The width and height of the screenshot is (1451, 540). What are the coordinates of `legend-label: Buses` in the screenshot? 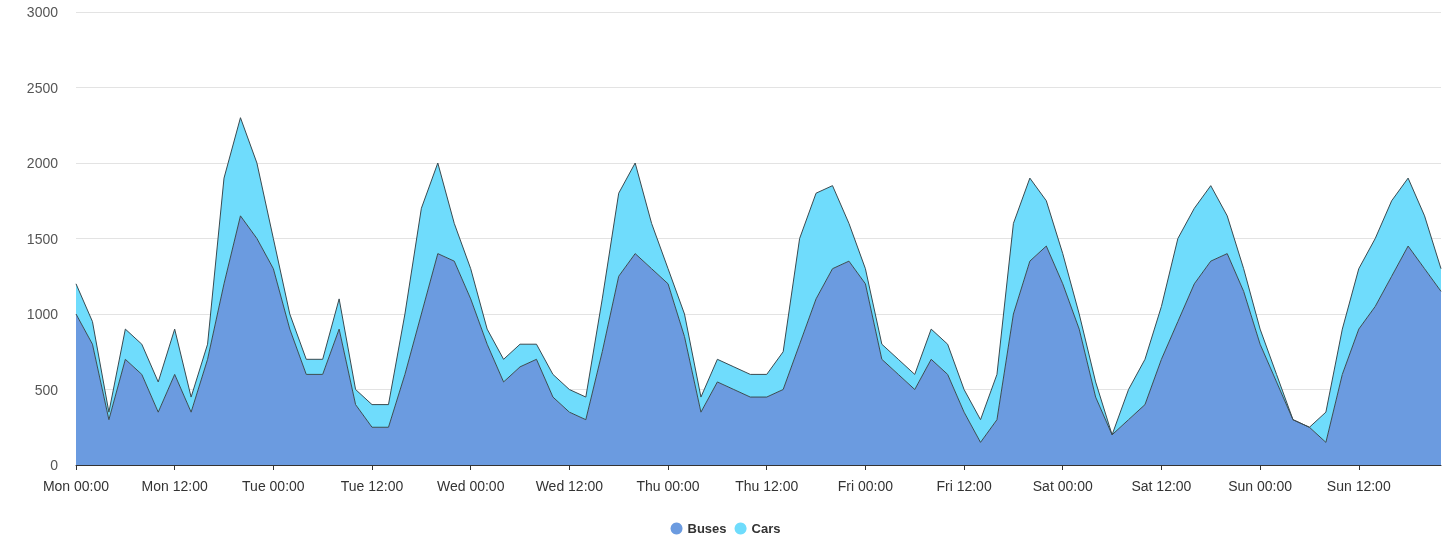 It's located at (707, 528).